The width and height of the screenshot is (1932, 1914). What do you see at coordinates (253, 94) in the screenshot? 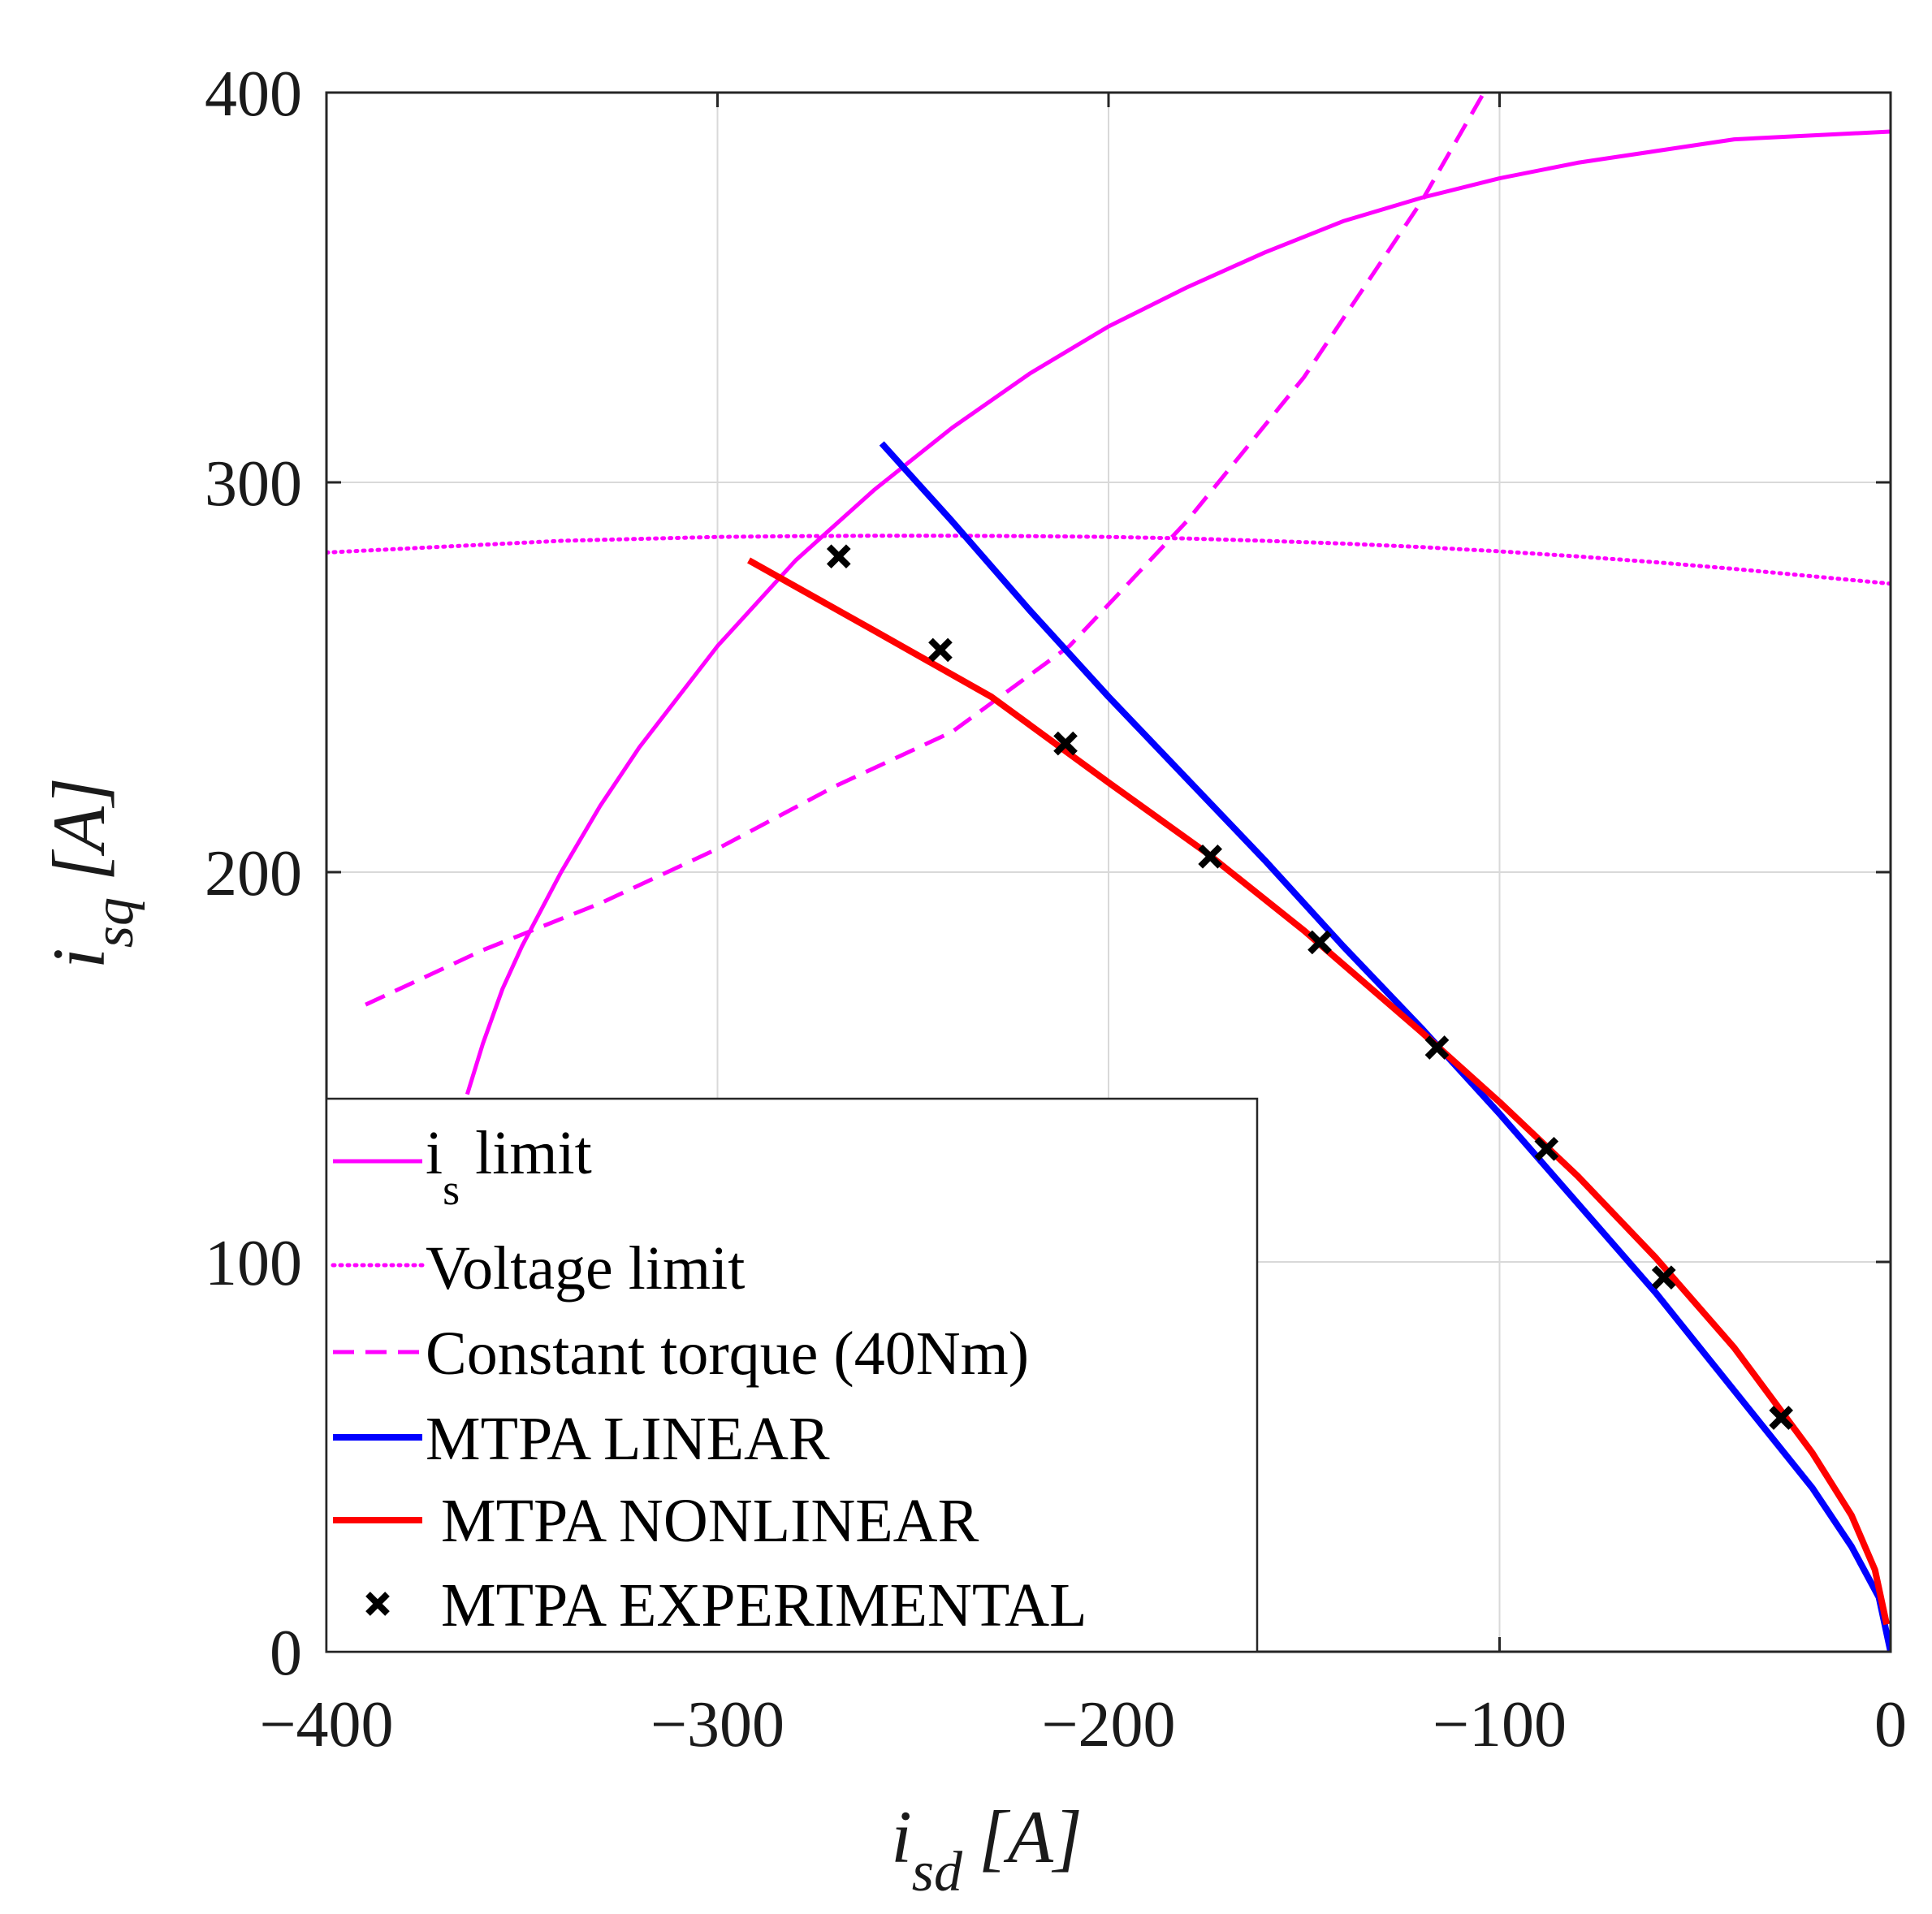
I see `y-tick-label: 400` at bounding box center [253, 94].